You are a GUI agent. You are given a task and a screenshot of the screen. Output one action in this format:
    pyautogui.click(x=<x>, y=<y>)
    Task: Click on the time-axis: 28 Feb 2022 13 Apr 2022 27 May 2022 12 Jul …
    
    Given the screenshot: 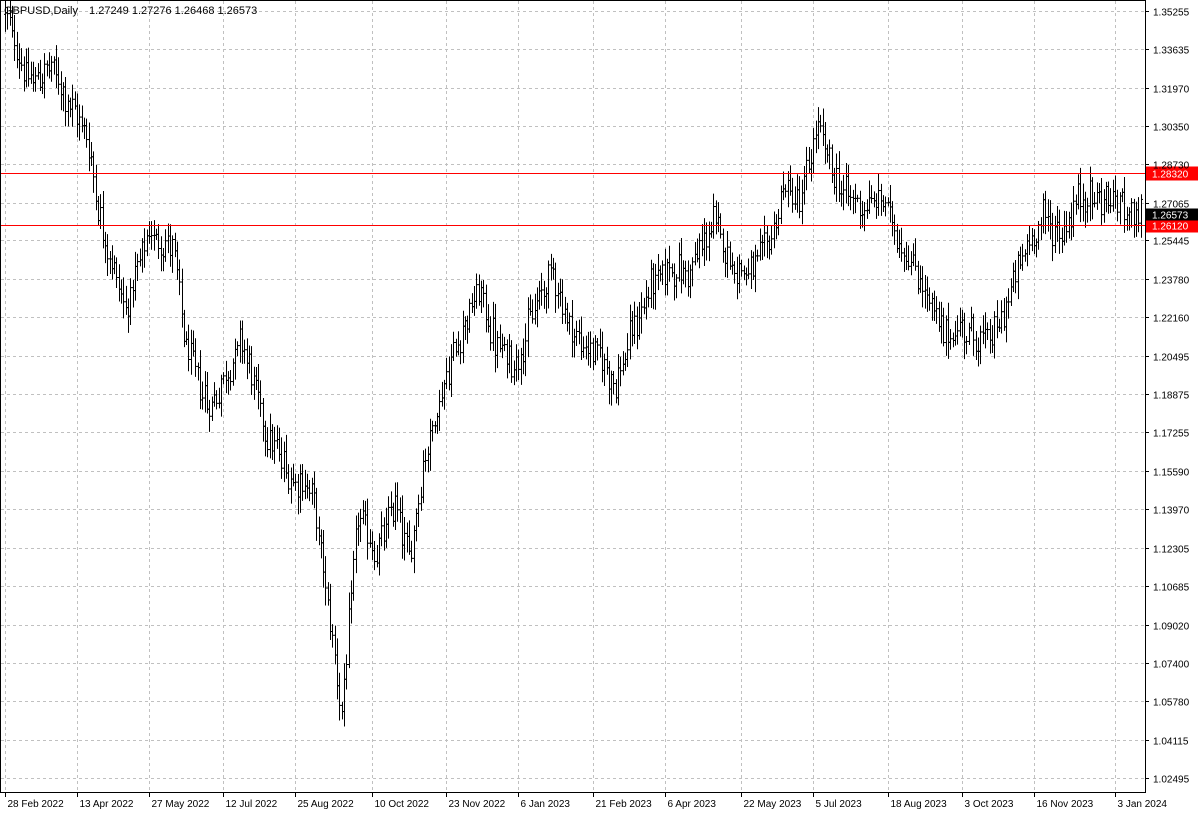 What is the action you would take?
    pyautogui.click(x=586, y=801)
    